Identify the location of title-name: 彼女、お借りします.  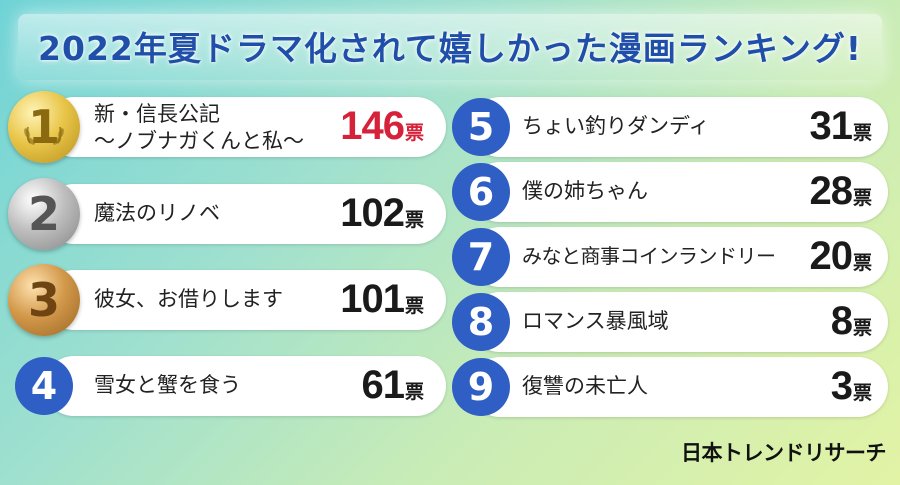
(188, 299).